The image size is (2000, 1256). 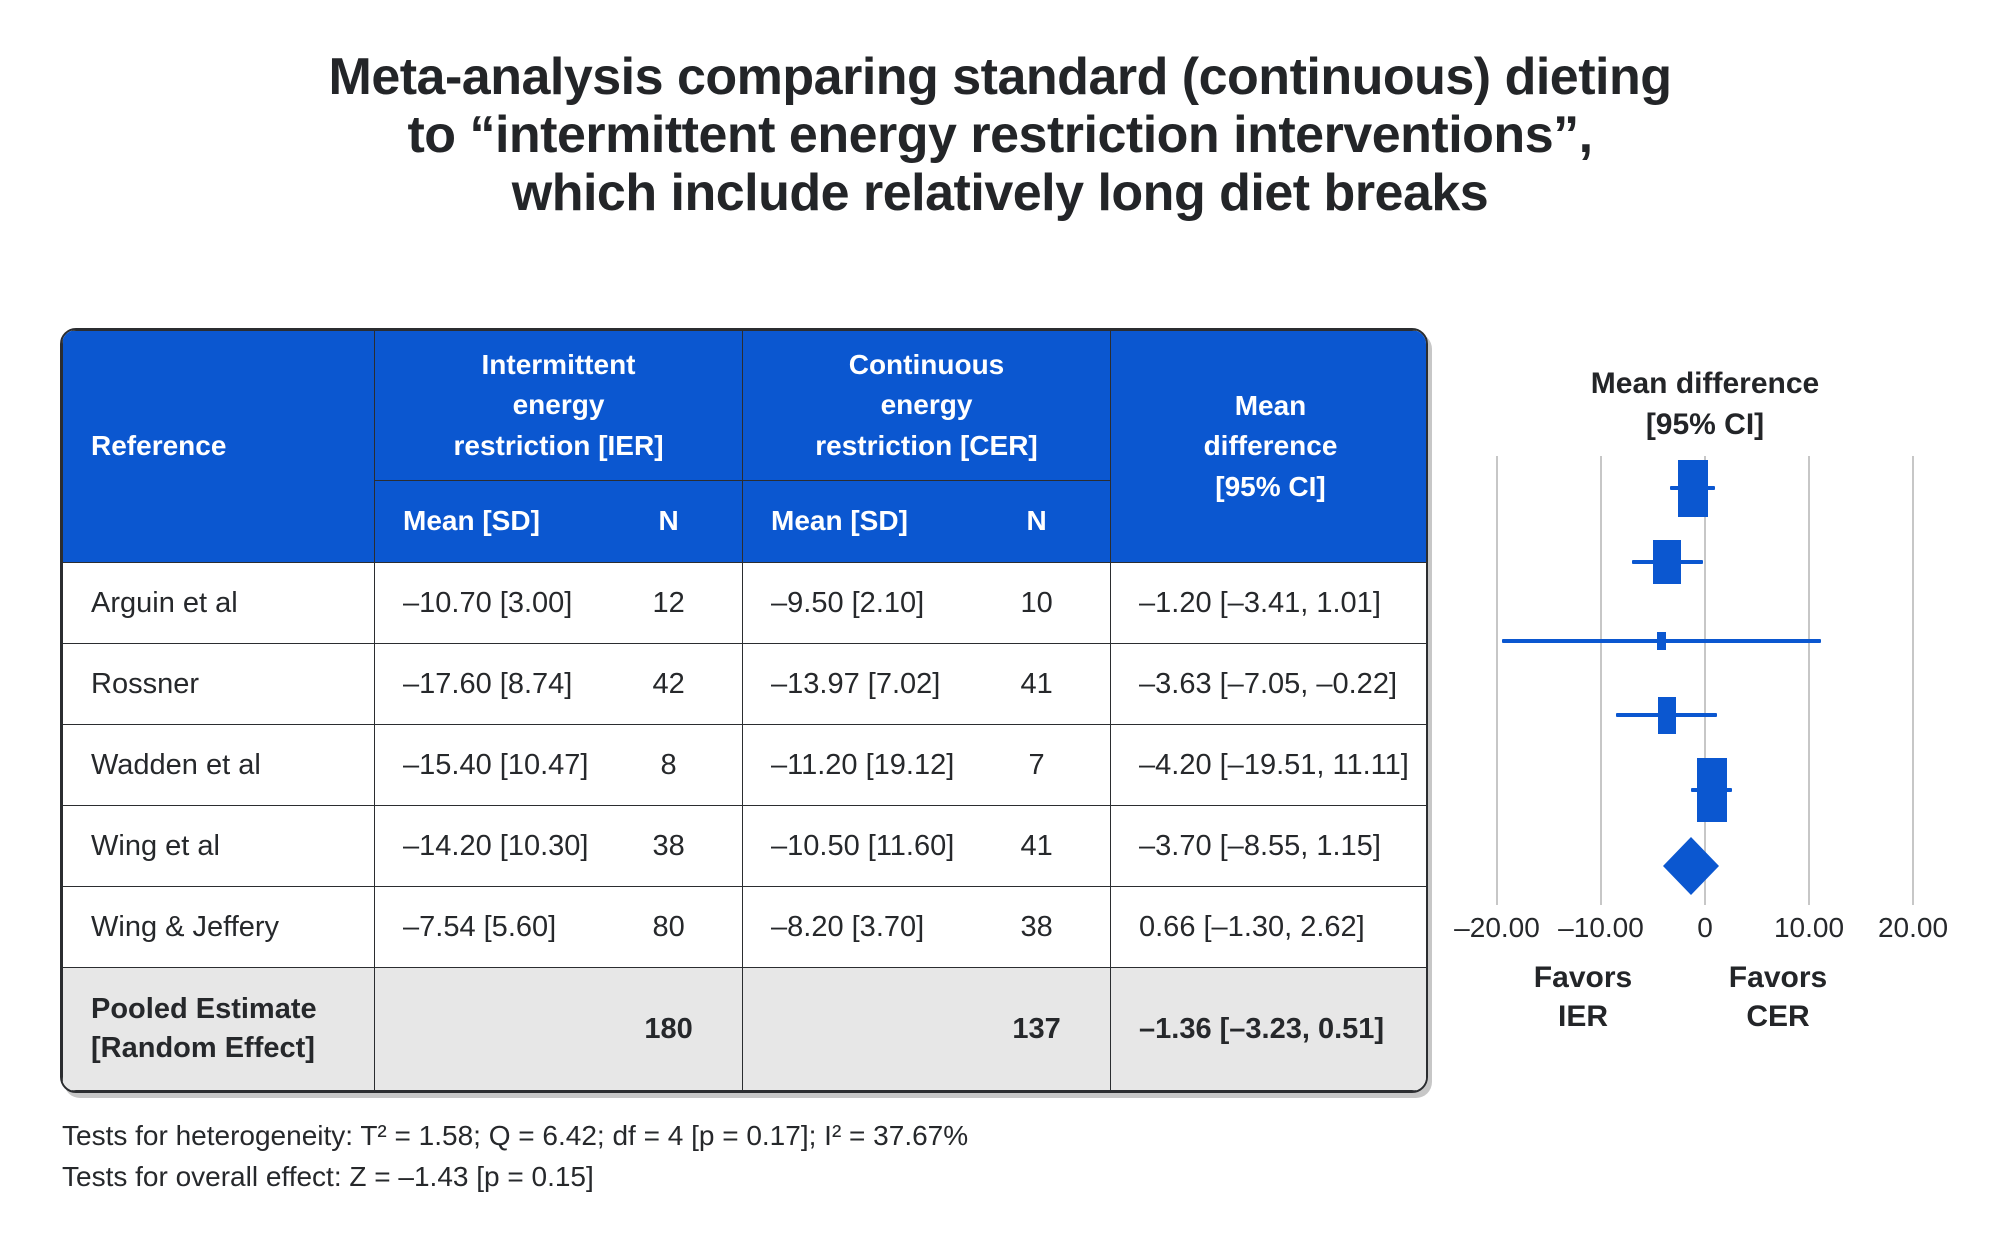 What do you see at coordinates (496, 845) in the screenshot?
I see `ier-mean-sd: –14.20 [10.30]` at bounding box center [496, 845].